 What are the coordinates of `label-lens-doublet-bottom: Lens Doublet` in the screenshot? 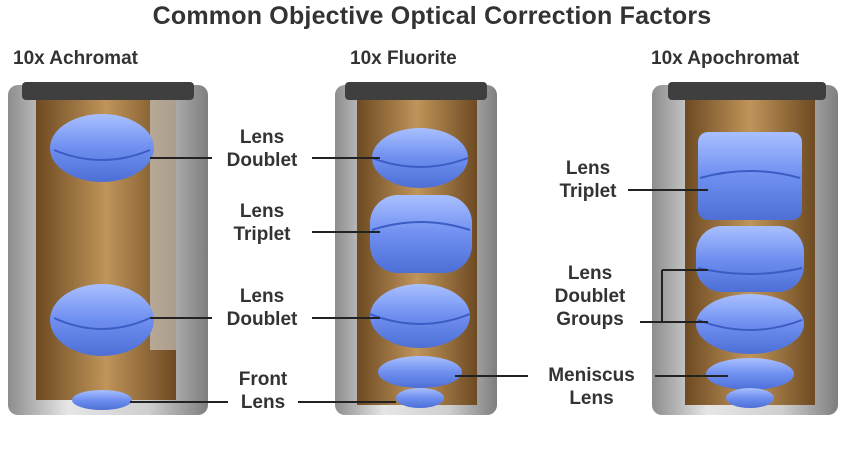 It's located at (262, 308).